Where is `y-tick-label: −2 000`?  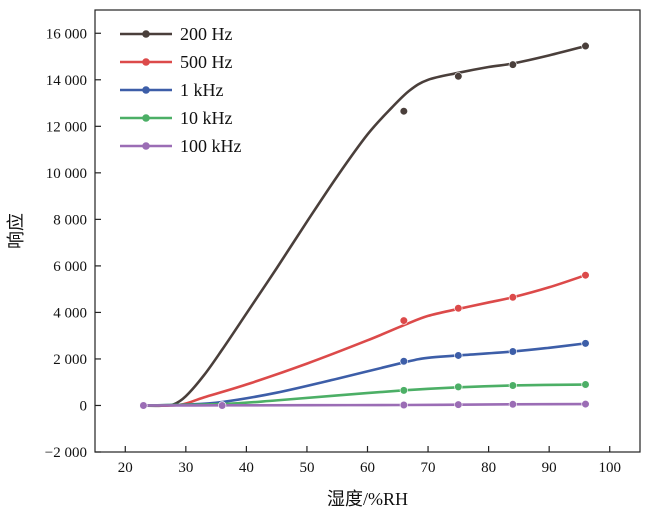
y-tick-label: −2 000 is located at coordinates (66, 453).